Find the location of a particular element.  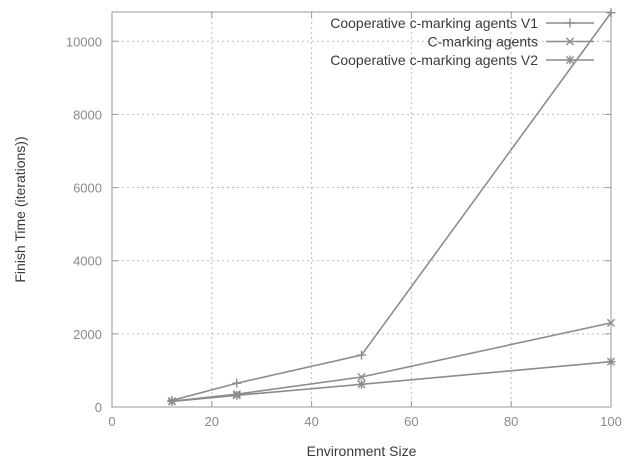

legend-label: C-marking agents is located at coordinates (483, 42).